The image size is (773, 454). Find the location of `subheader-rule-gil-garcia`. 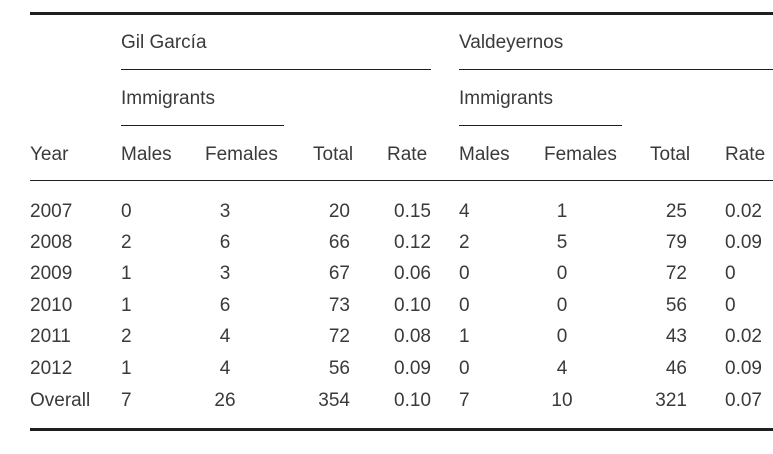

subheader-rule-gil-garcia is located at coordinates (202, 125).